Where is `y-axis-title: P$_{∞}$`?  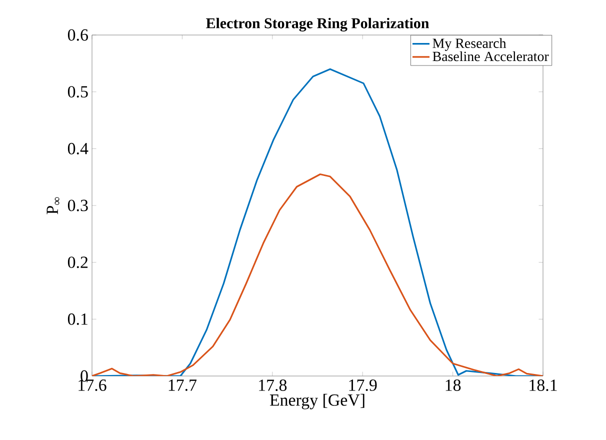
y-axis-title: P$_{∞}$ is located at coordinates (53, 205).